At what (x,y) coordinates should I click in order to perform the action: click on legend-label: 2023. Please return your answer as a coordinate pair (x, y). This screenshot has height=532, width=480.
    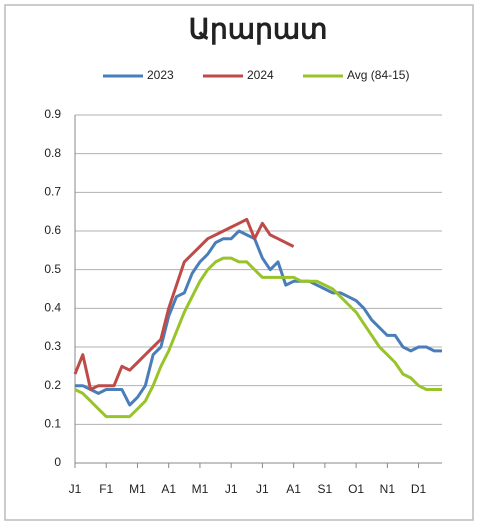
    Looking at the image, I should click on (160, 75).